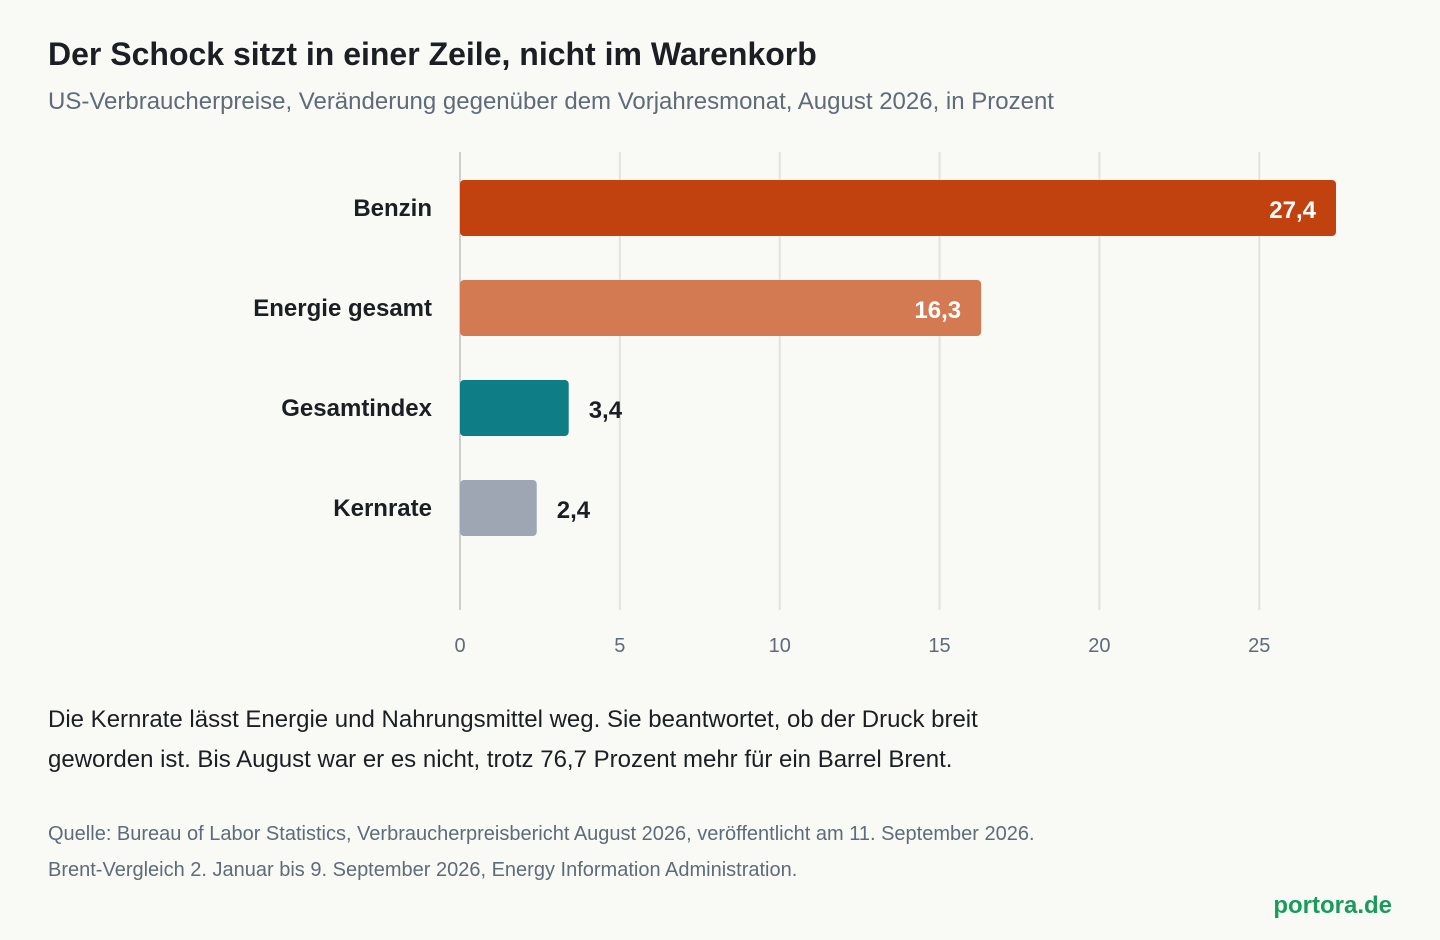 The width and height of the screenshot is (1440, 940). I want to click on value-label-2: 16,3, so click(937, 310).